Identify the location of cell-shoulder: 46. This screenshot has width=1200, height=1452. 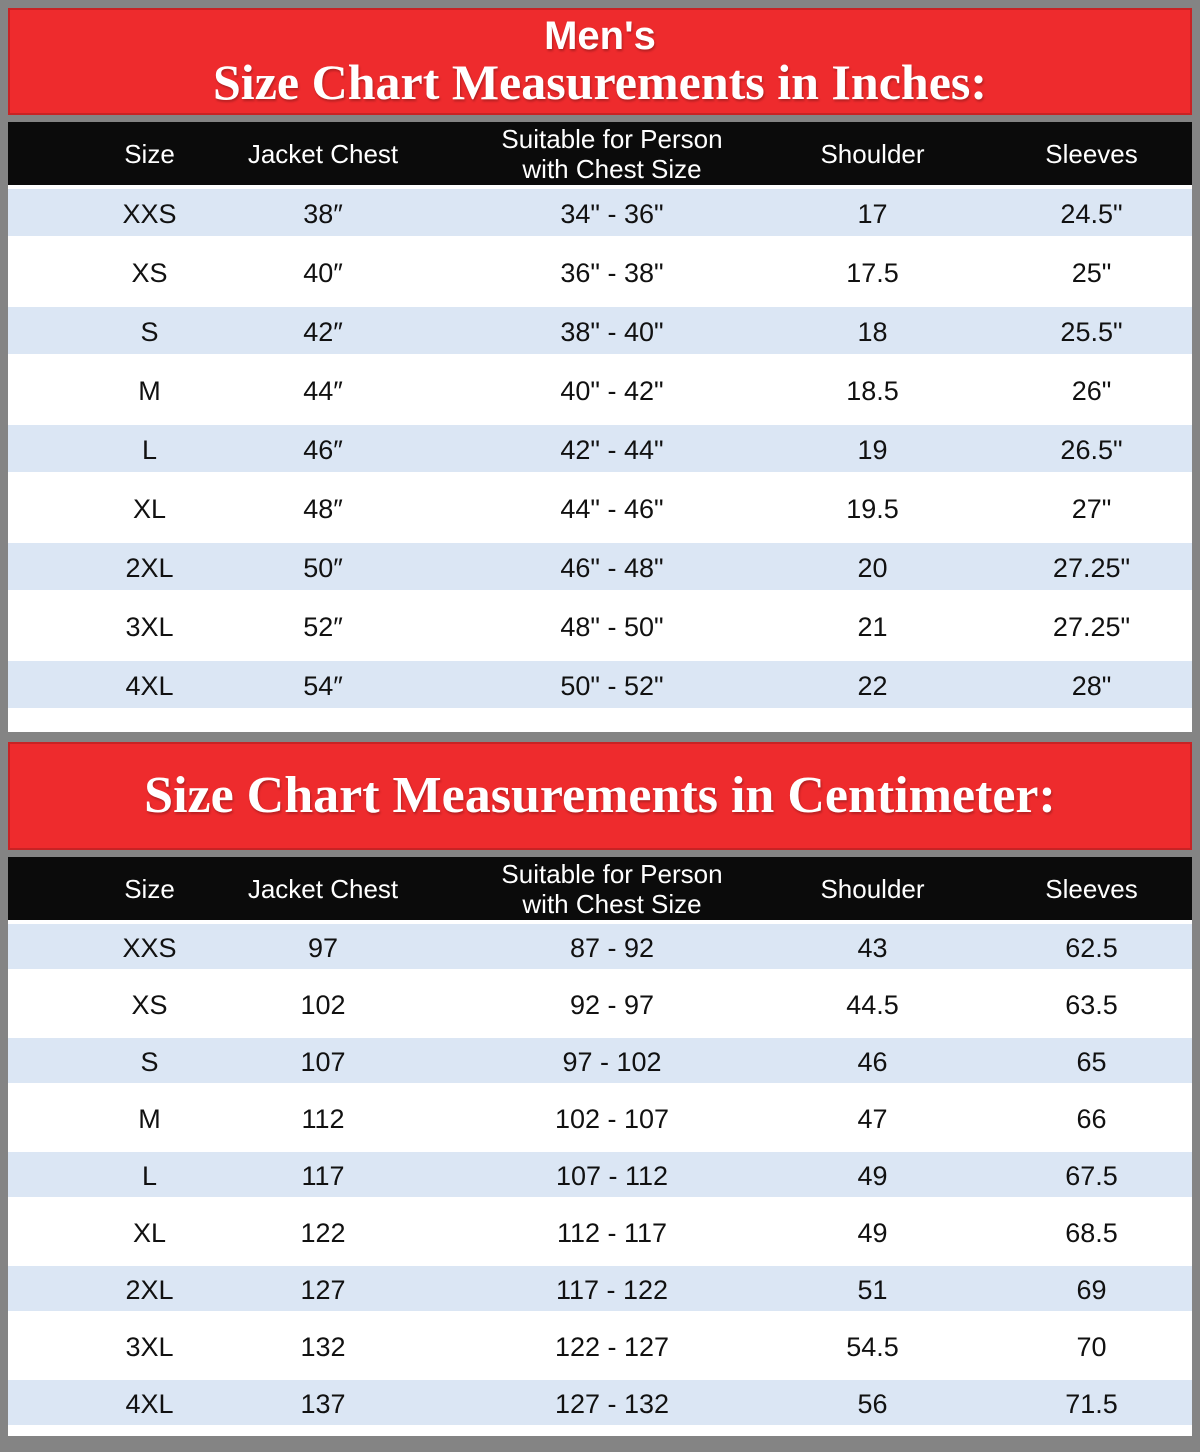
(862, 1062).